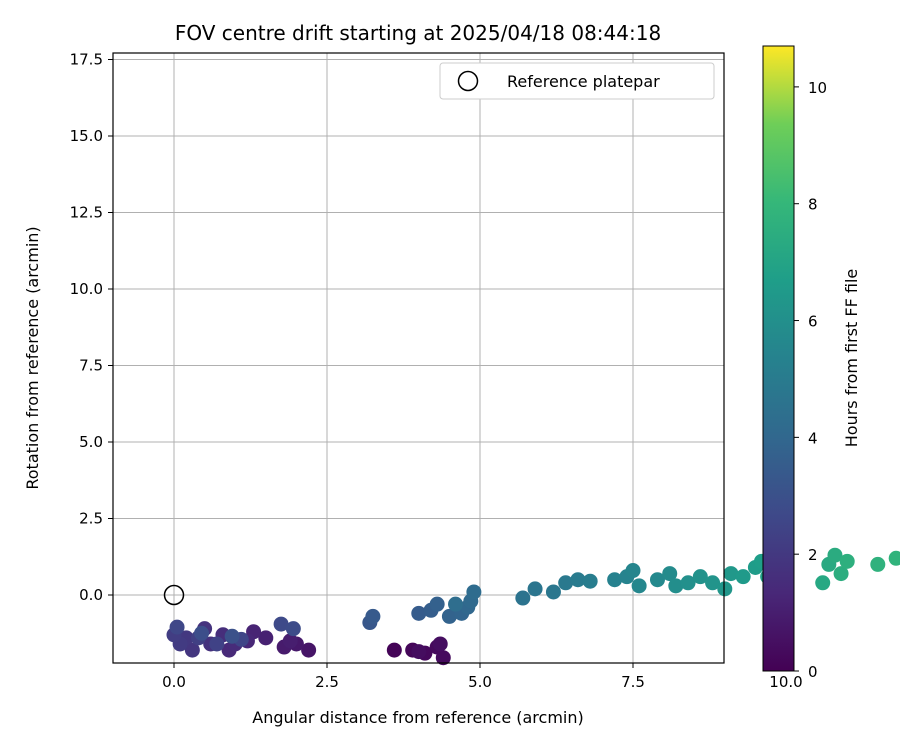  Describe the element at coordinates (583, 81) in the screenshot. I see `legend-label: Reference platepar` at that location.